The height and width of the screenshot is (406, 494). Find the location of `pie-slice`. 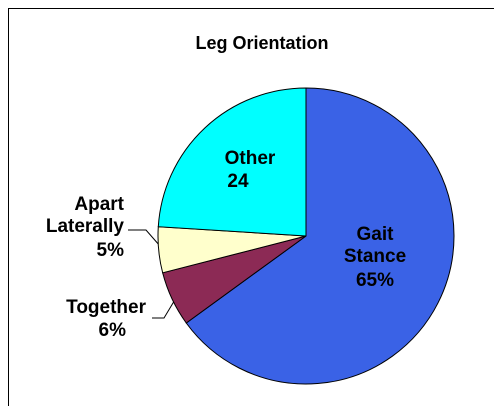

pie-slice is located at coordinates (232, 162).